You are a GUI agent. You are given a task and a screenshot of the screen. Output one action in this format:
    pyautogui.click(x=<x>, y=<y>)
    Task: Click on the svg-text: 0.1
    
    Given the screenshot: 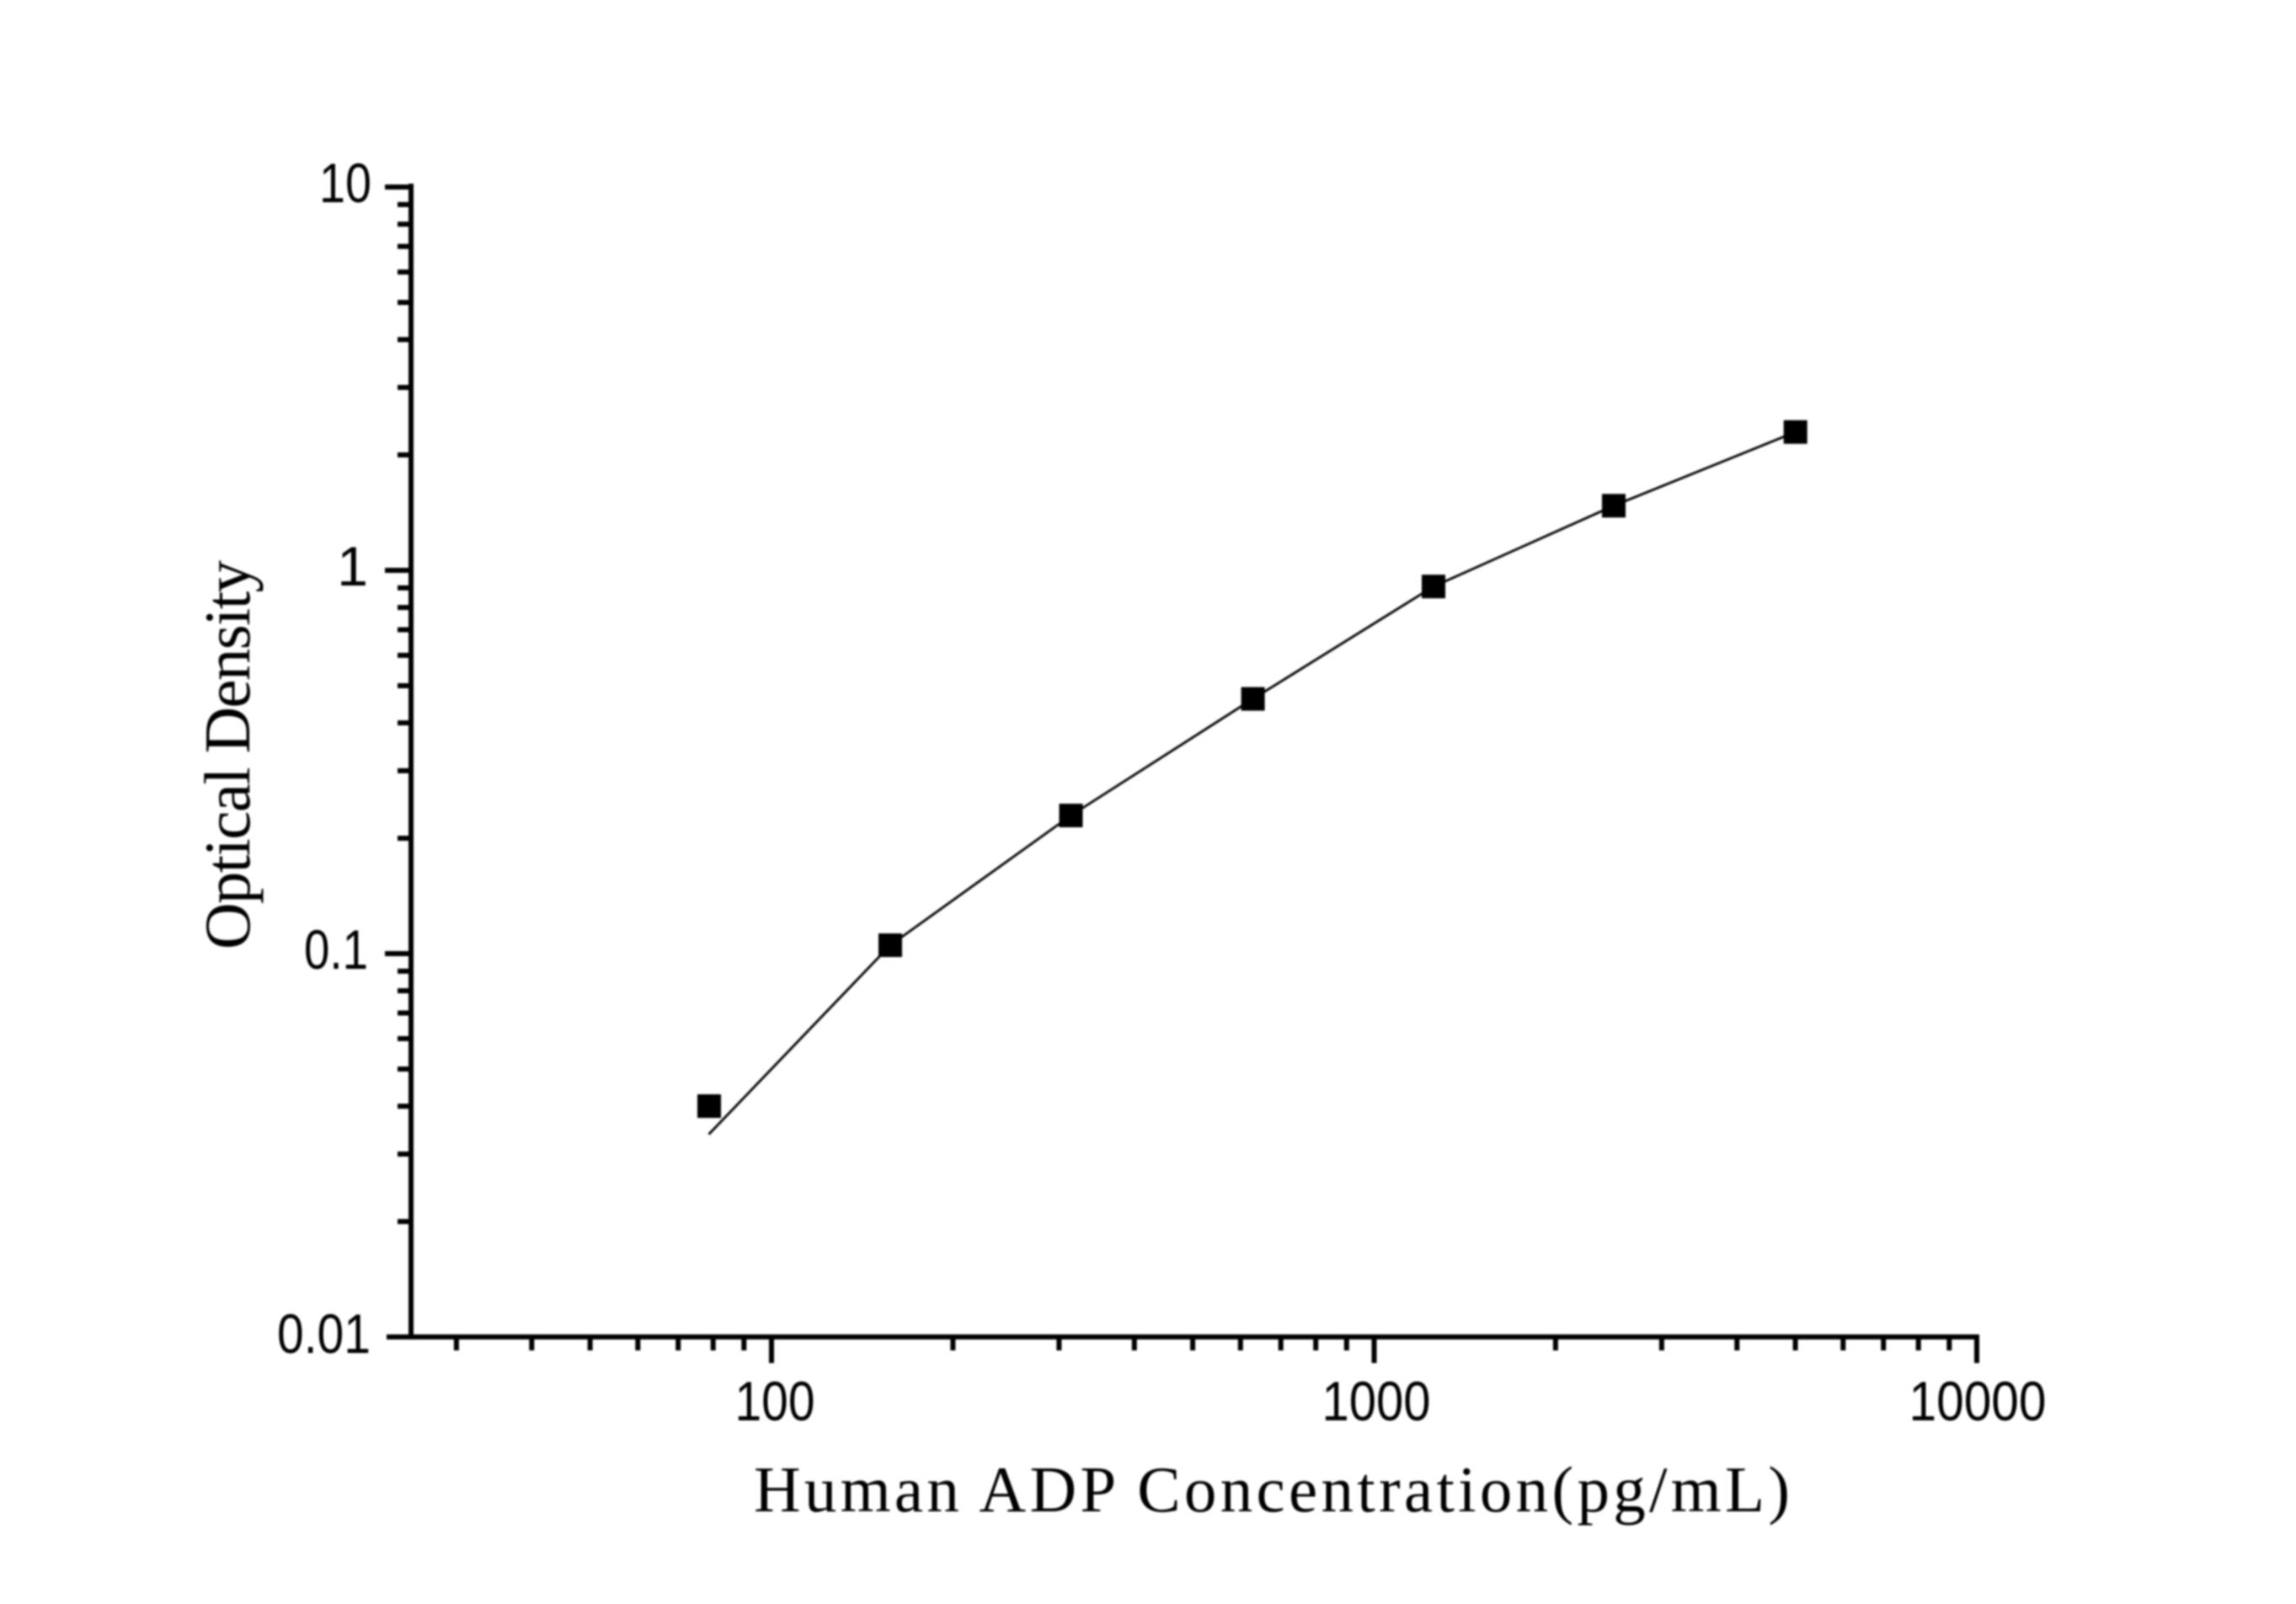 What is the action you would take?
    pyautogui.click(x=336, y=949)
    